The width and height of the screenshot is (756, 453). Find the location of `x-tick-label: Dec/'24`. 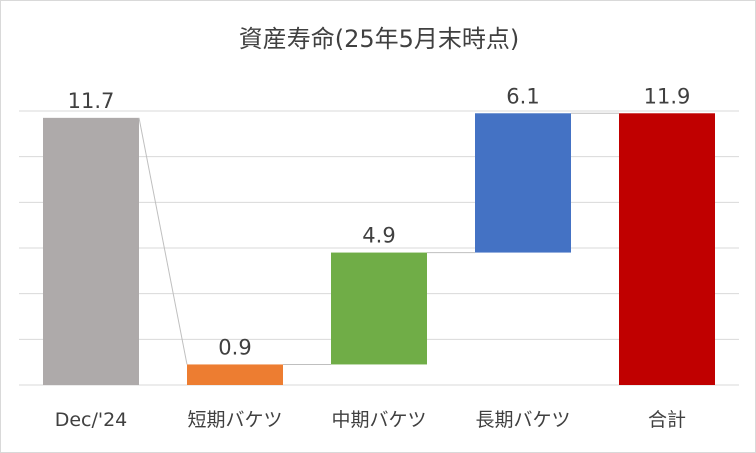

x-tick-label: Dec/'24 is located at coordinates (91, 420).